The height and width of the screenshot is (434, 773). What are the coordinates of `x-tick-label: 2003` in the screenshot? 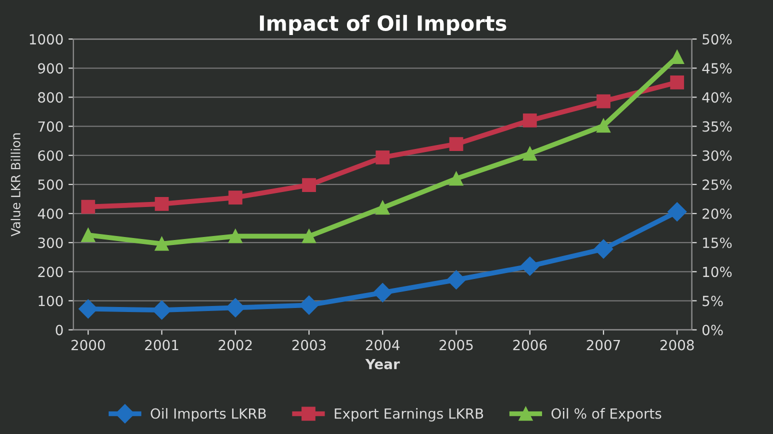 It's located at (309, 345).